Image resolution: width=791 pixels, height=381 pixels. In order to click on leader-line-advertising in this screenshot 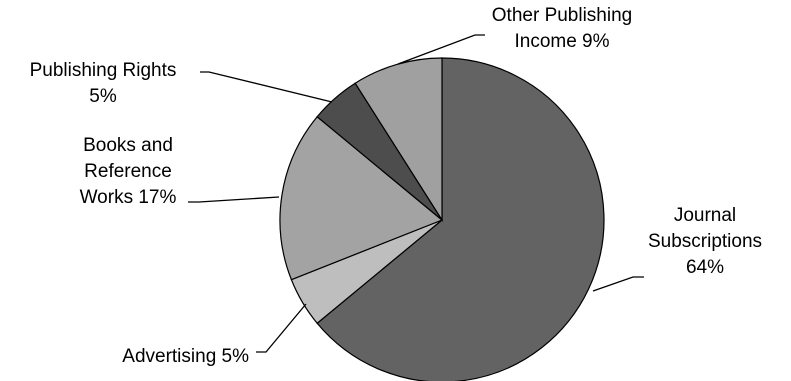, I will do `click(281, 328)`.